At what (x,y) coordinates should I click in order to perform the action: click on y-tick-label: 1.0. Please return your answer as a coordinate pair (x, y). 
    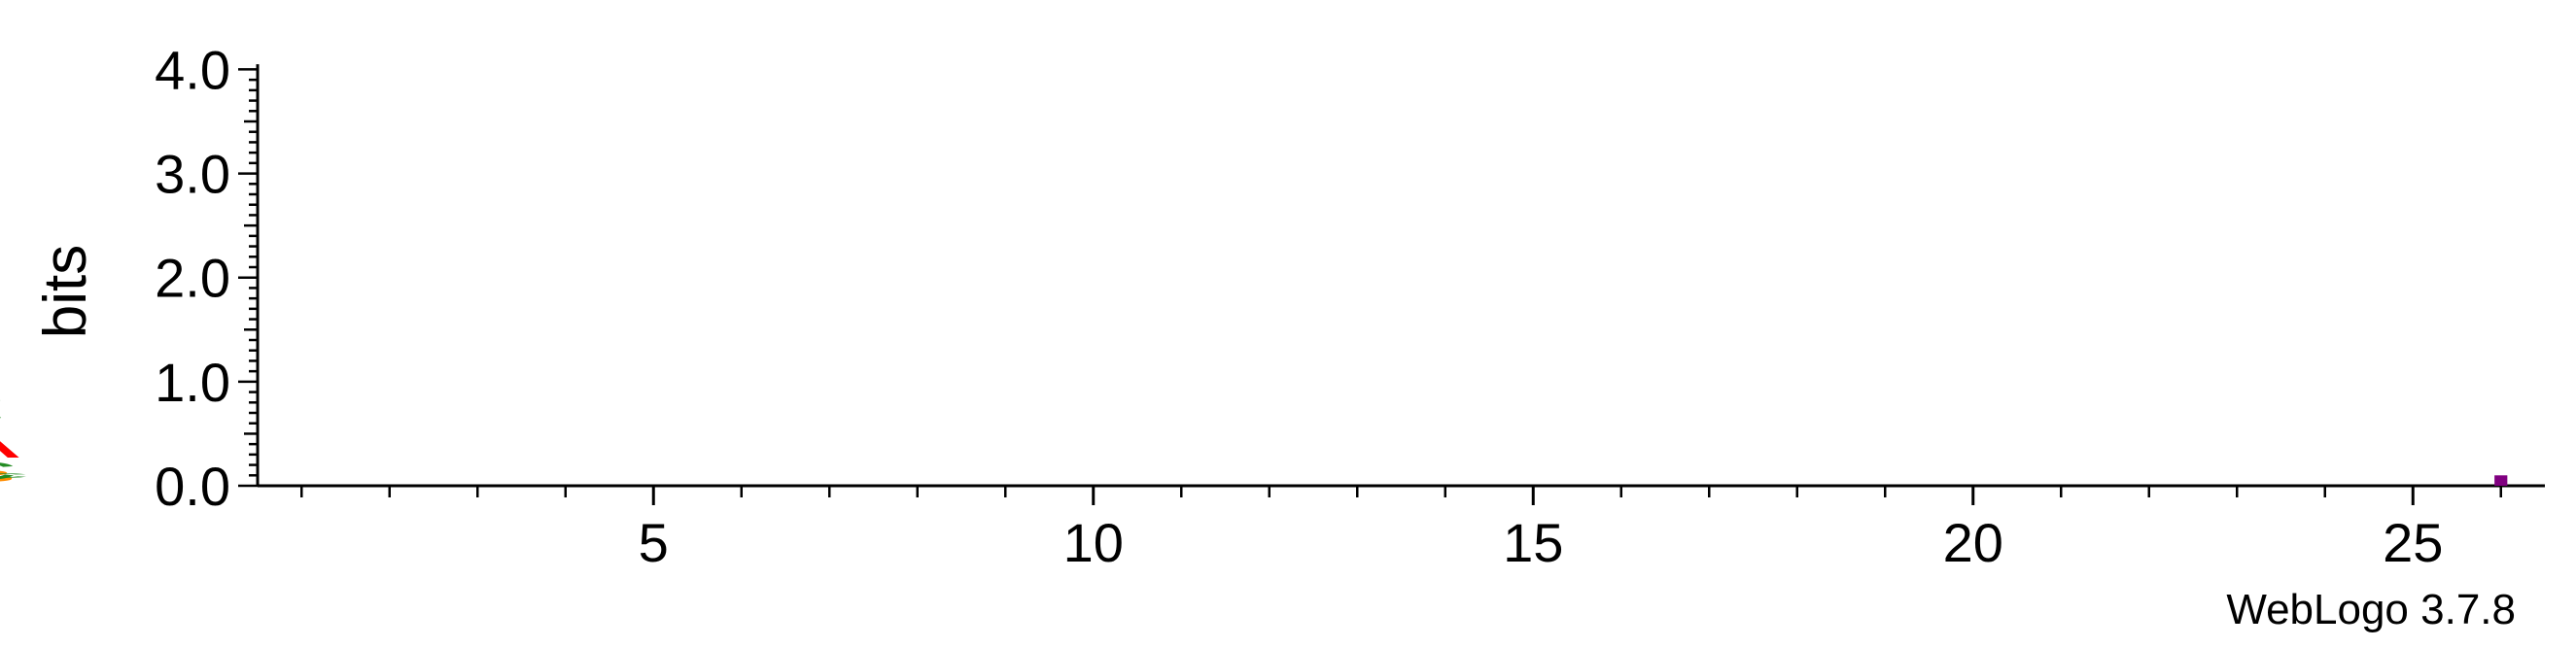
    Looking at the image, I should click on (192, 382).